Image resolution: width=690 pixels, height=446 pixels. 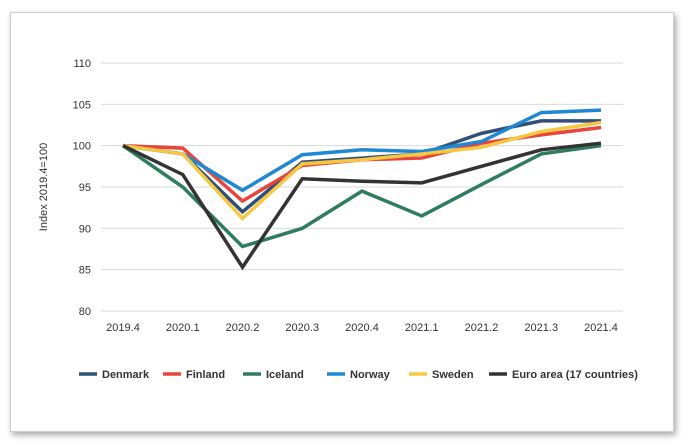 I want to click on legend-label: Sweden, so click(x=453, y=375).